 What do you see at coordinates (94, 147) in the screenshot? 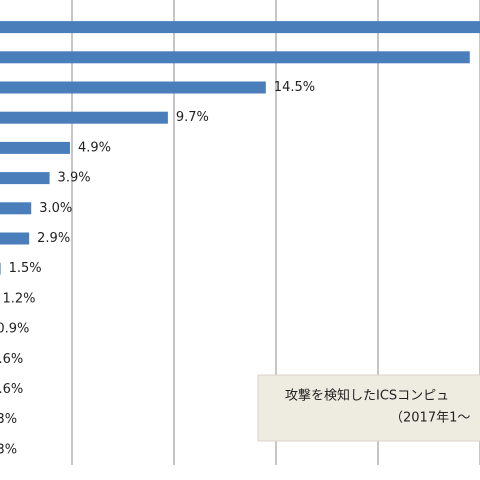
I see `data-label: 4.9%` at bounding box center [94, 147].